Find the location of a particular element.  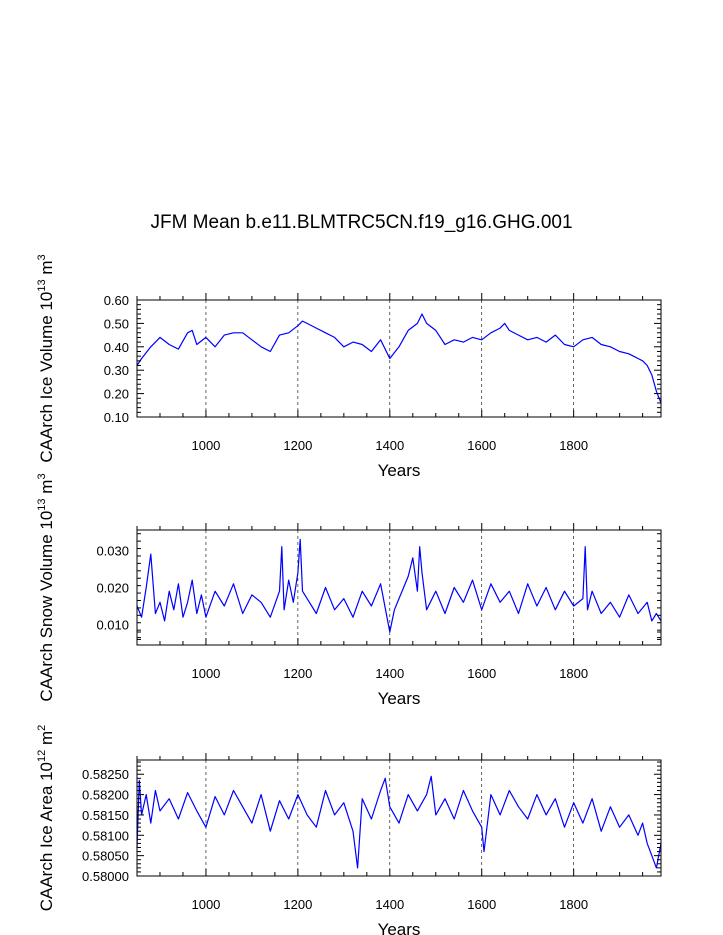

y-tick-label: 0.10 is located at coordinates (116, 417).